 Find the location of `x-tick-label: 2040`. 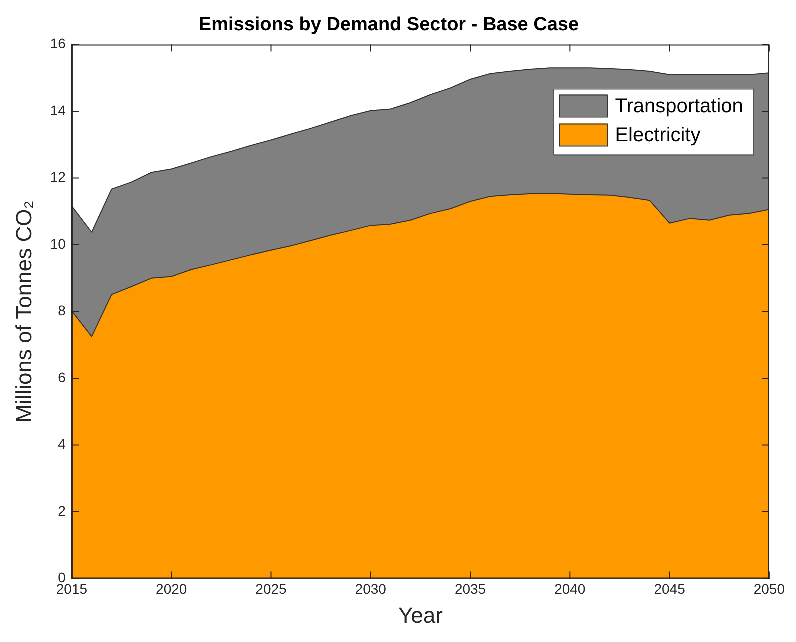

x-tick-label: 2040 is located at coordinates (570, 589).